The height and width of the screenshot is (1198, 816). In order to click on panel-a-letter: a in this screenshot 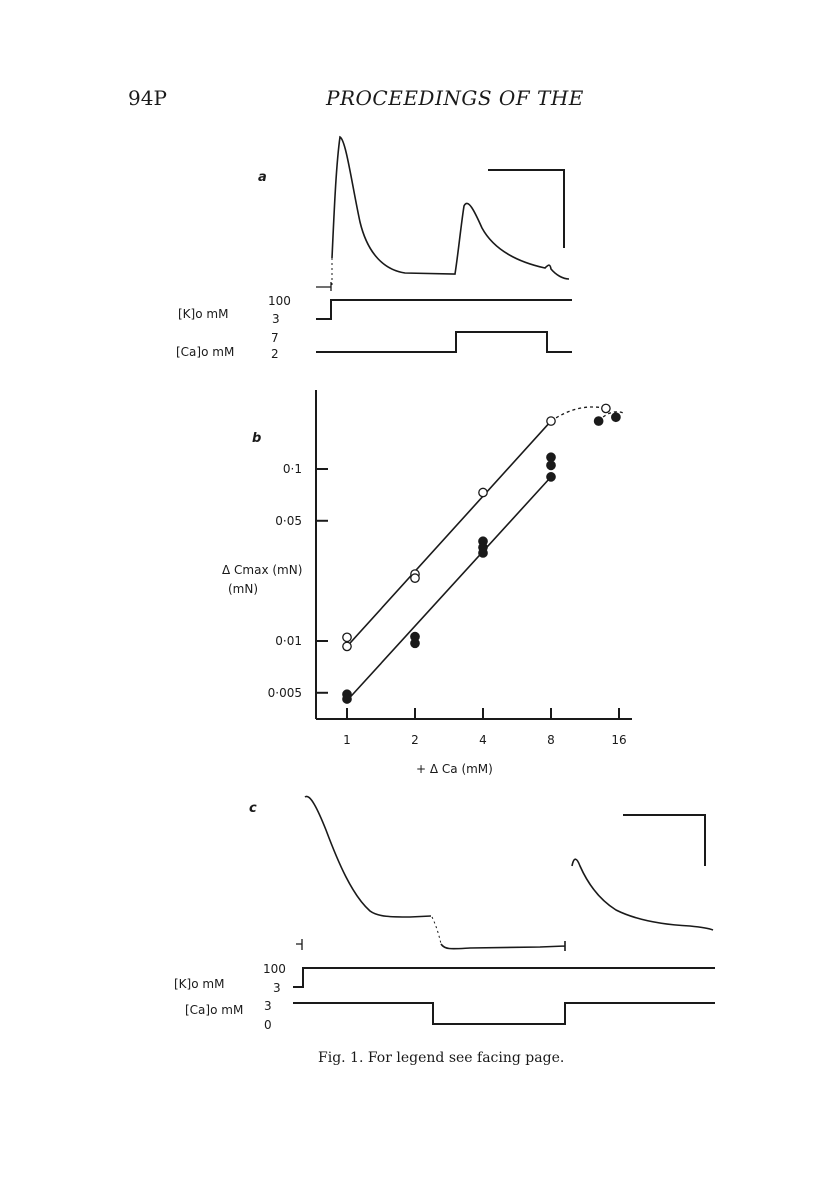, I will do `click(262, 177)`.